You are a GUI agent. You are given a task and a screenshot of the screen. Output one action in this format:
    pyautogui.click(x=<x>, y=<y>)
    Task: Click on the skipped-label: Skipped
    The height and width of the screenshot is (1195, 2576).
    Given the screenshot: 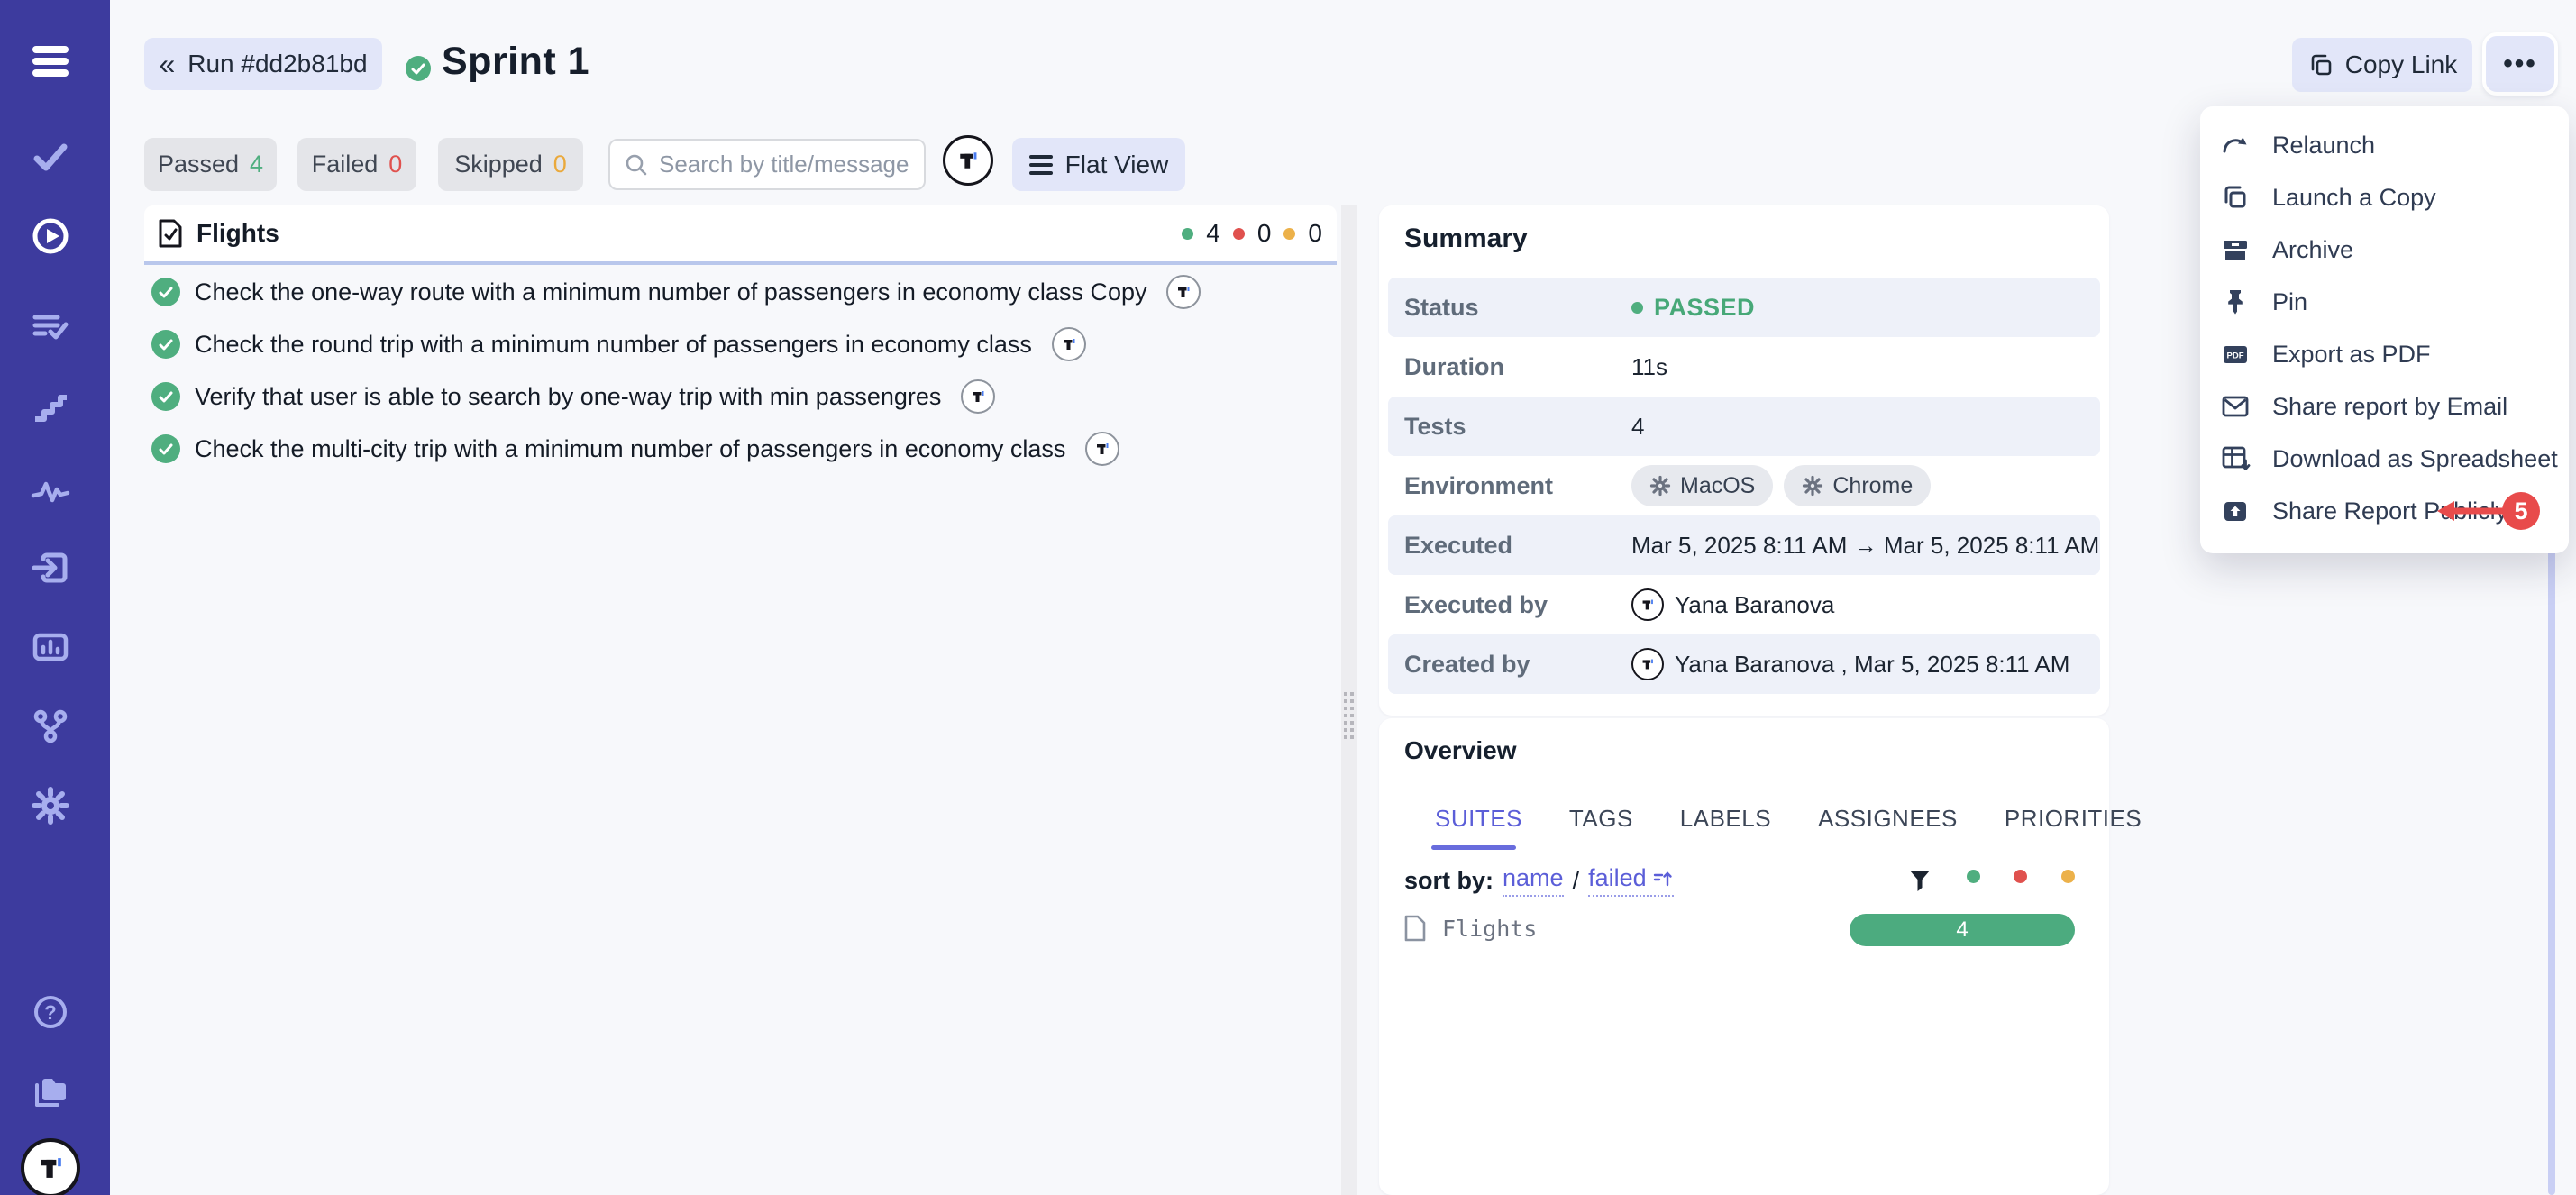 What is the action you would take?
    pyautogui.click(x=499, y=165)
    